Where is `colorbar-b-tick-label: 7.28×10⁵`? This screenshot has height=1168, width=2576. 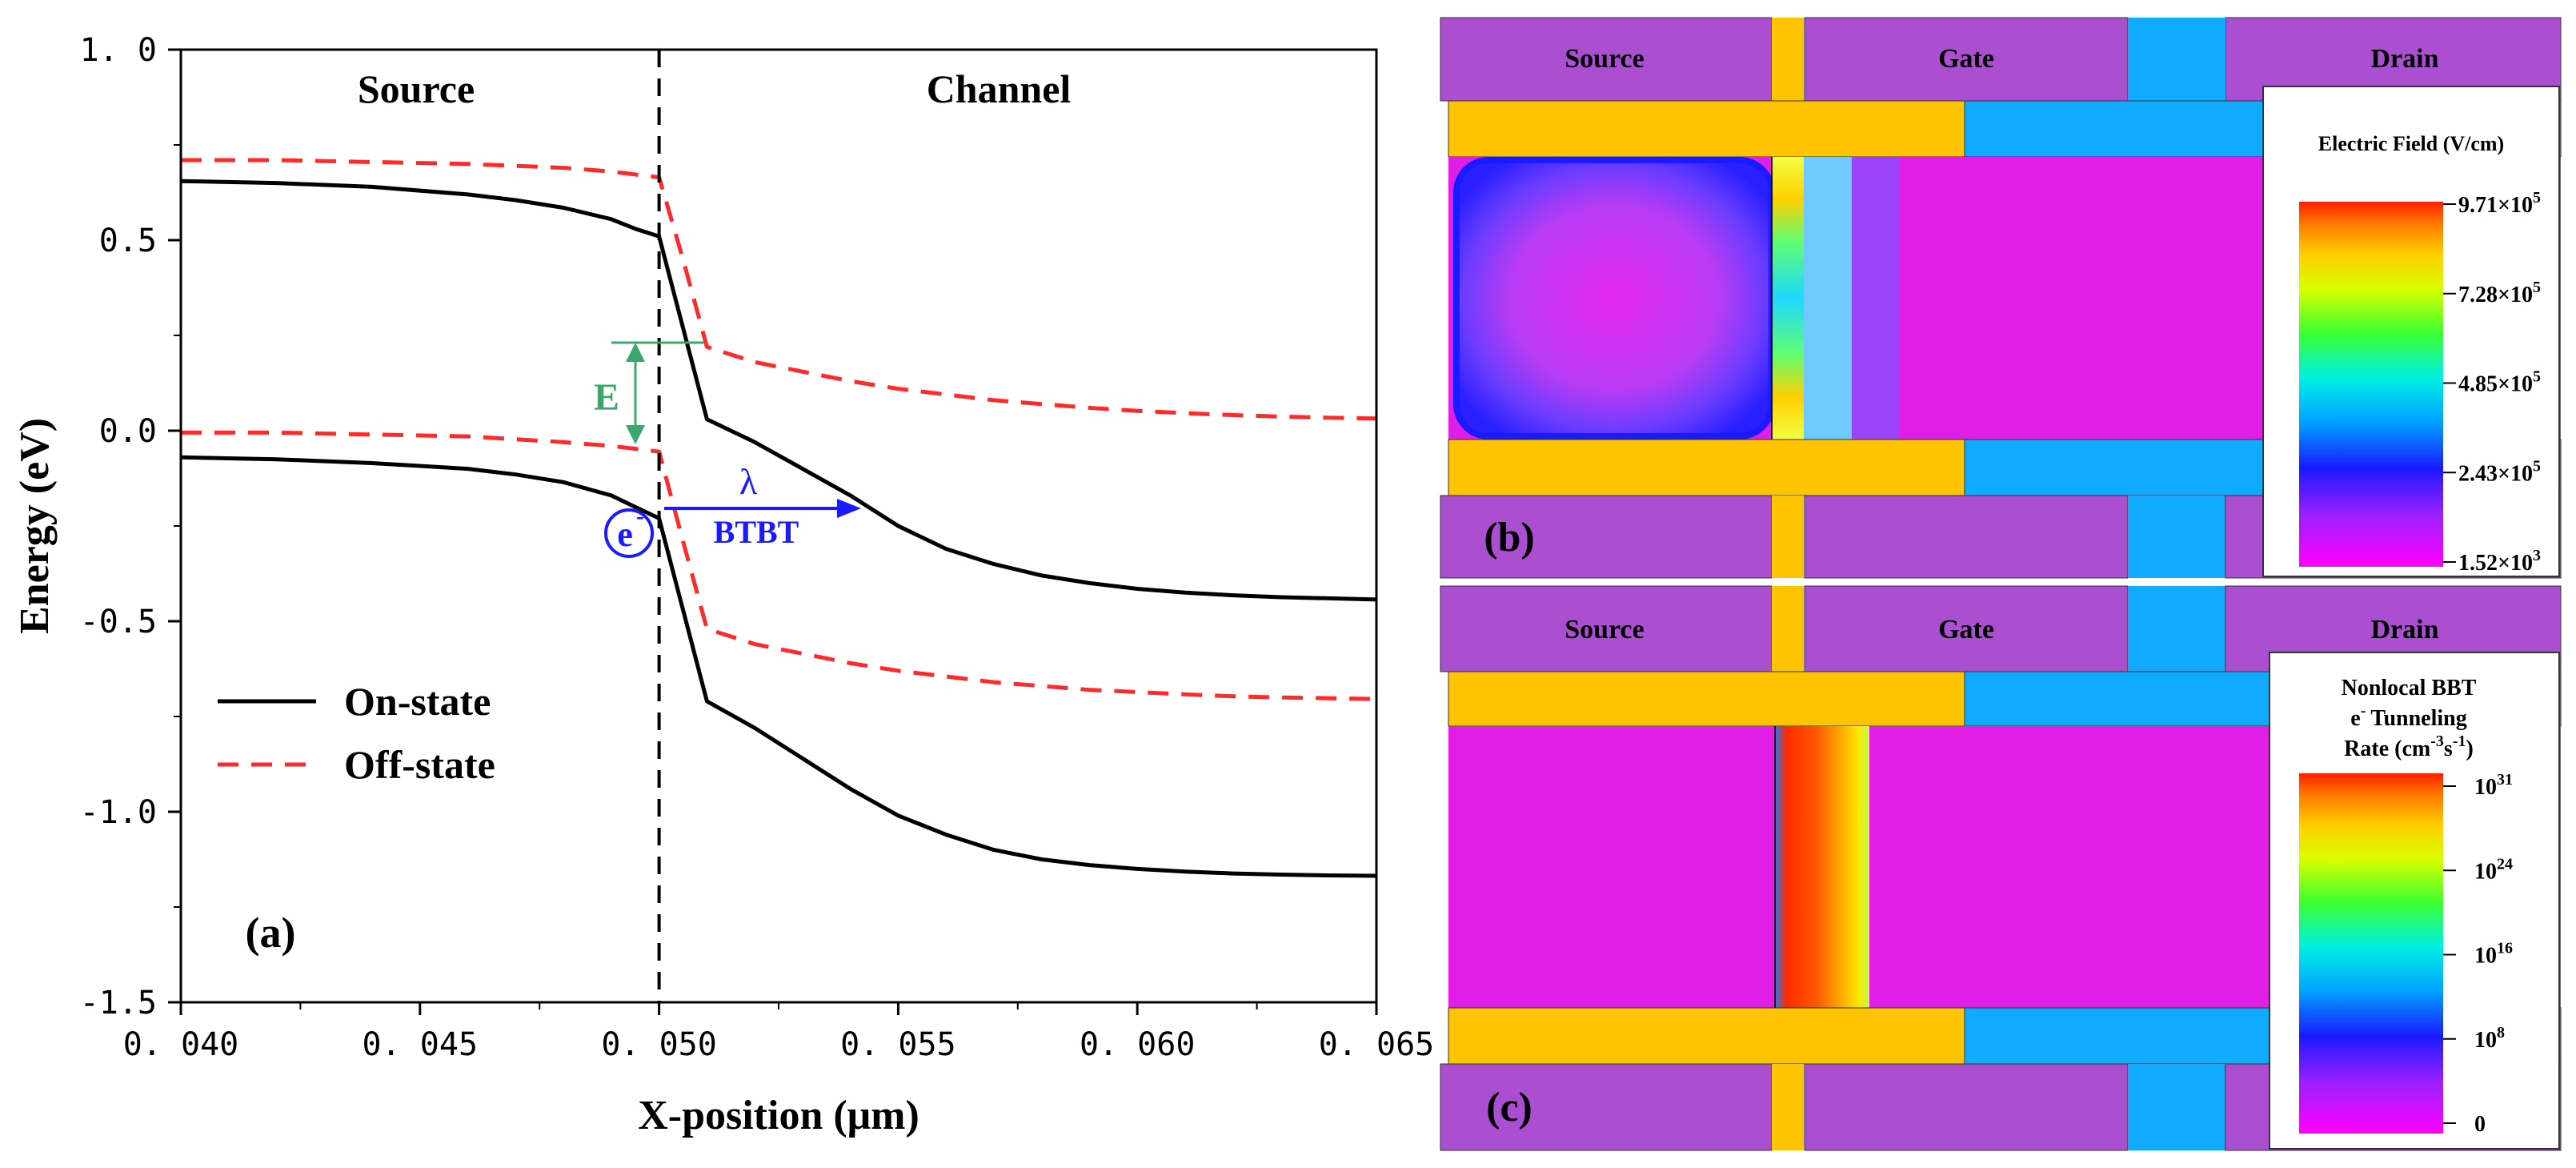
colorbar-b-tick-label: 7.28×10⁵ is located at coordinates (2499, 293).